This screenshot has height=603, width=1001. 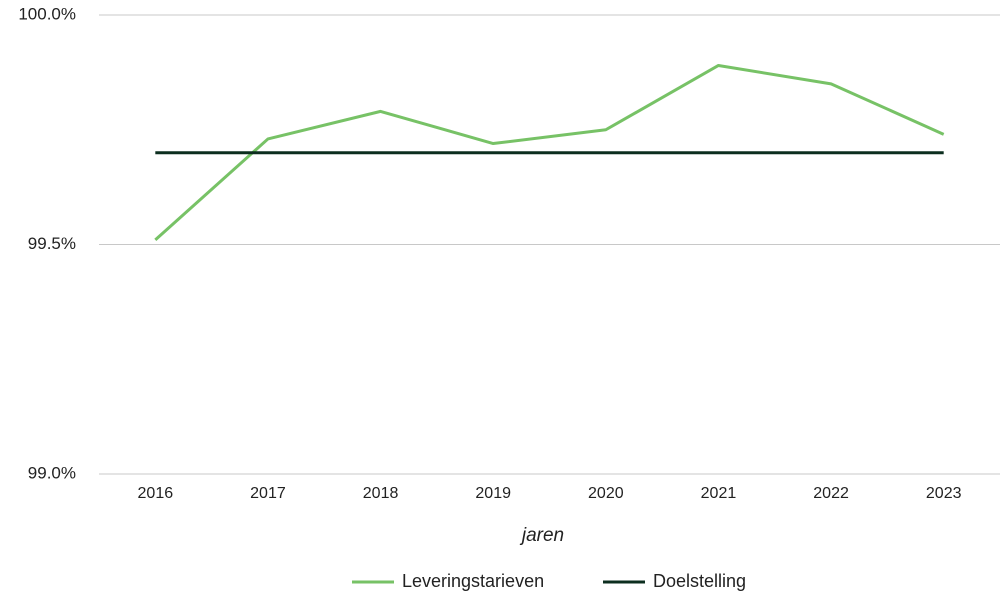 I want to click on x-tick-label: 2021, so click(x=719, y=493).